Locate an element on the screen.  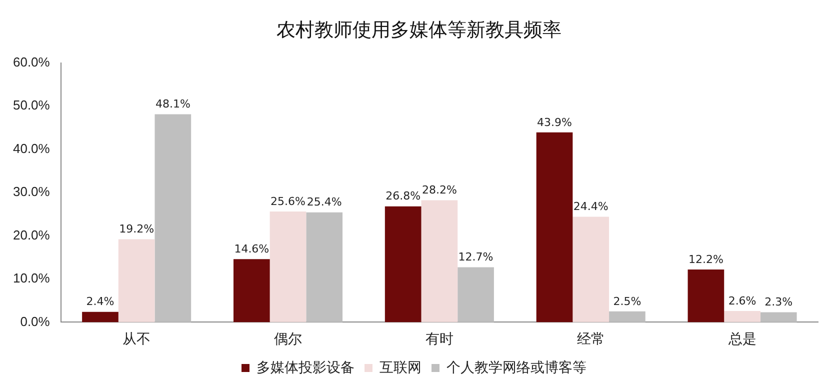
data-label: 48.1% is located at coordinates (172, 104).